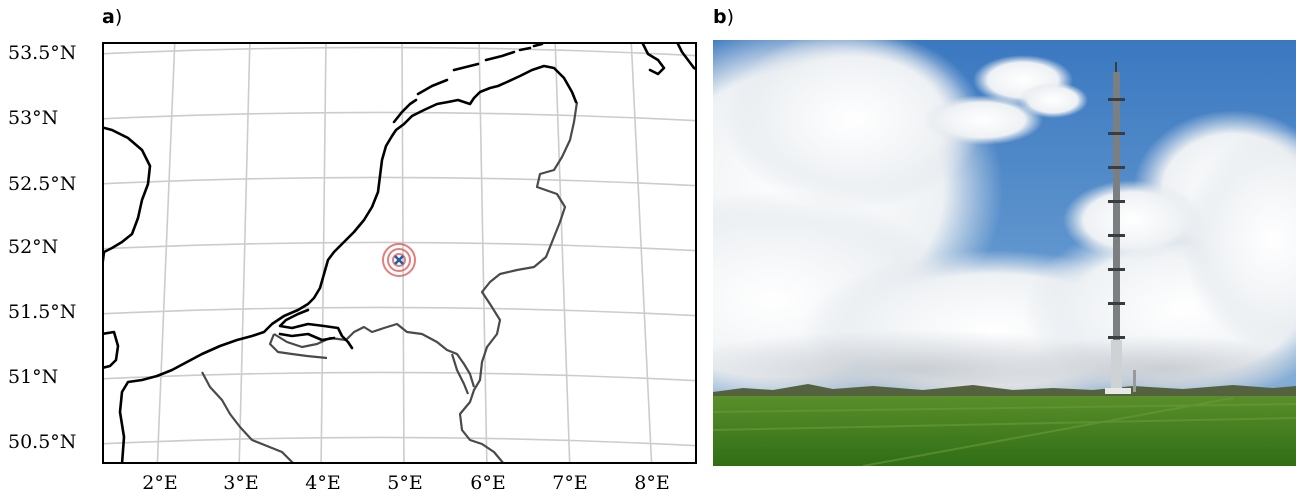  I want to click on lat-label-52: 52°N, so click(33, 247).